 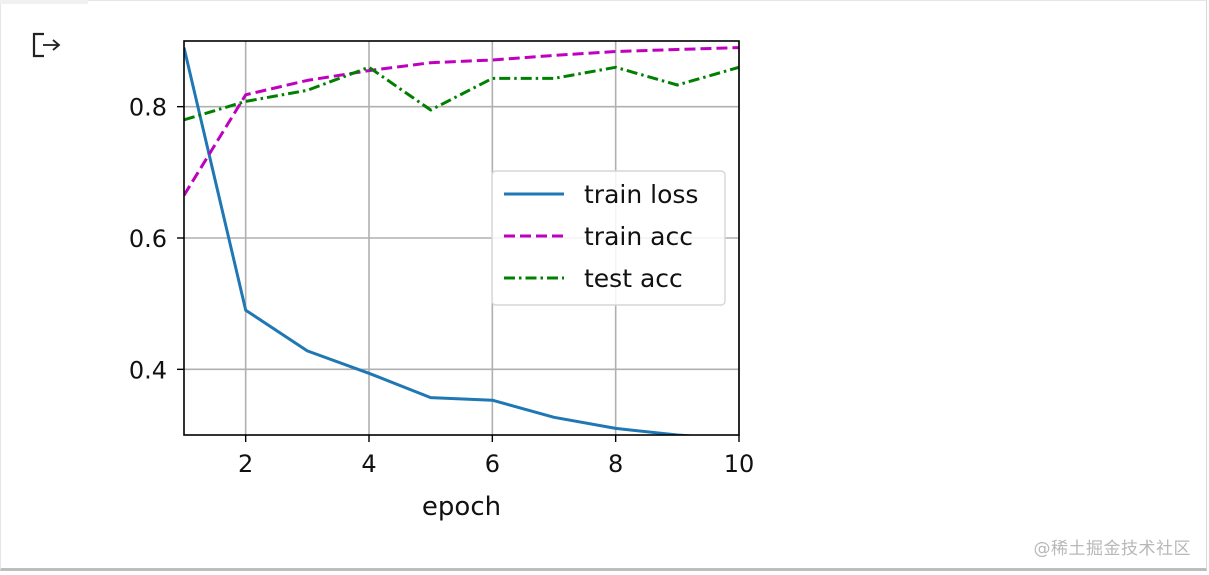 I want to click on x-tick-label: 4, so click(x=368, y=464).